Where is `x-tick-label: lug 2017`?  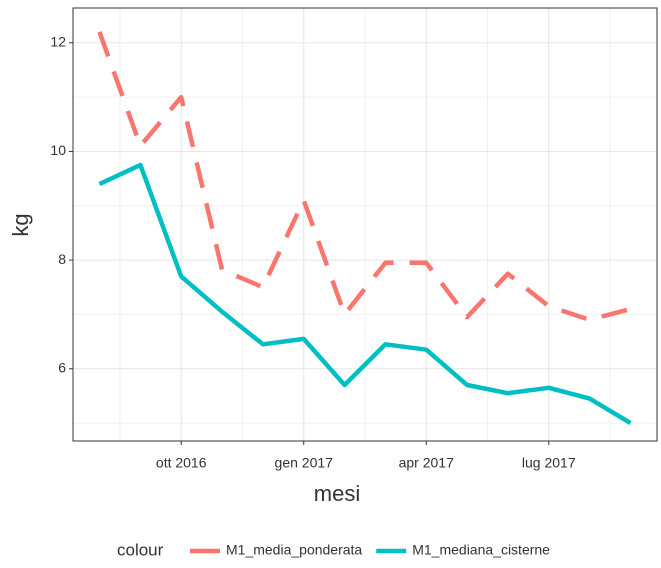
x-tick-label: lug 2017 is located at coordinates (549, 463).